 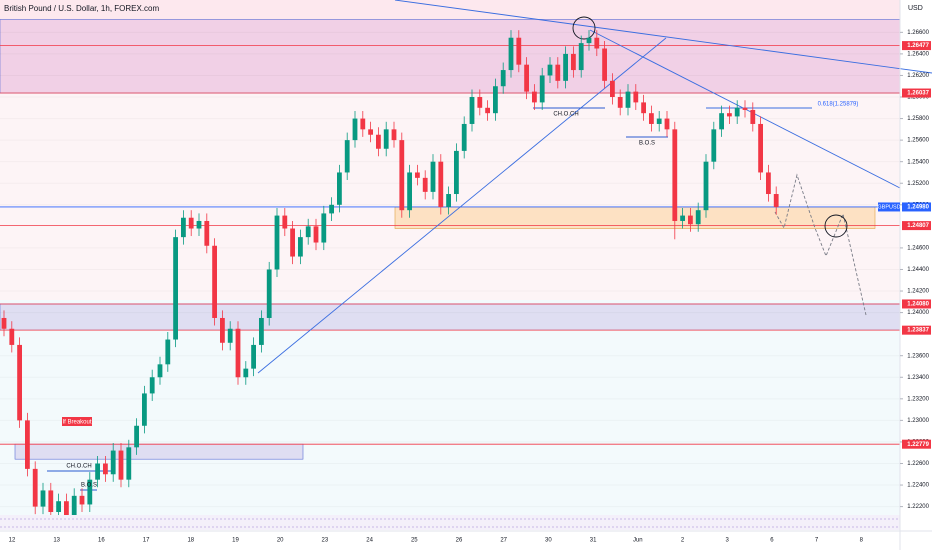 What do you see at coordinates (918, 119) in the screenshot?
I see `y-tick-label: 1.25800` at bounding box center [918, 119].